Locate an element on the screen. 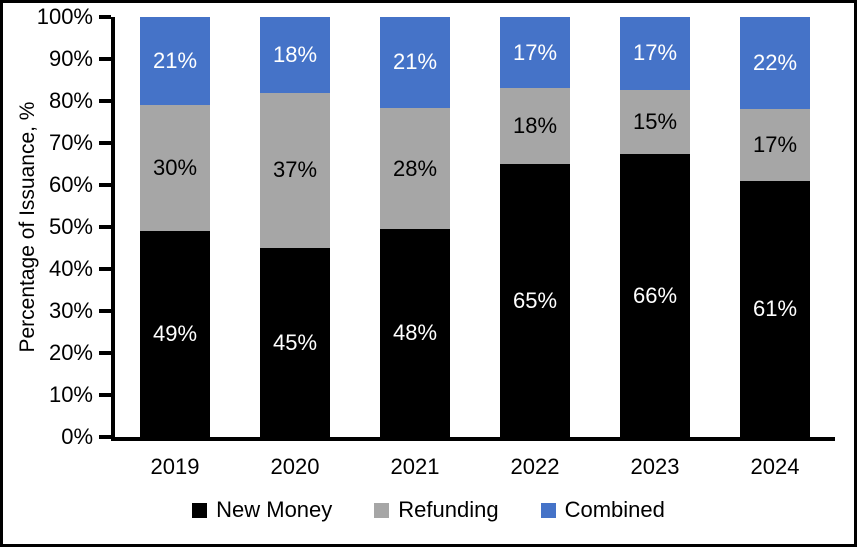  bar-column: 45% 37% 18% is located at coordinates (295, 227).